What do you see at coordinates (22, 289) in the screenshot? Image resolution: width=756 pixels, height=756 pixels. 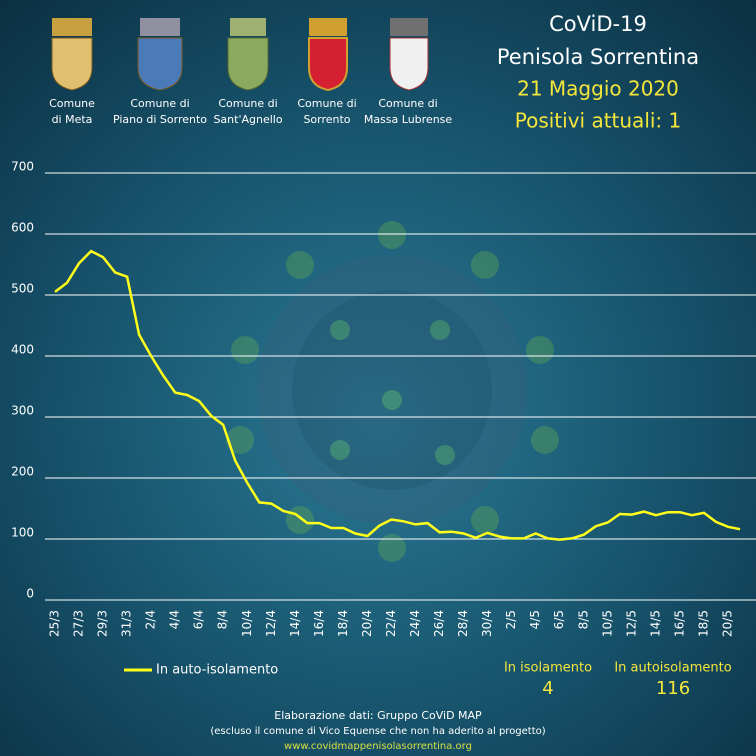 I see `y-tick-label: 500` at bounding box center [22, 289].